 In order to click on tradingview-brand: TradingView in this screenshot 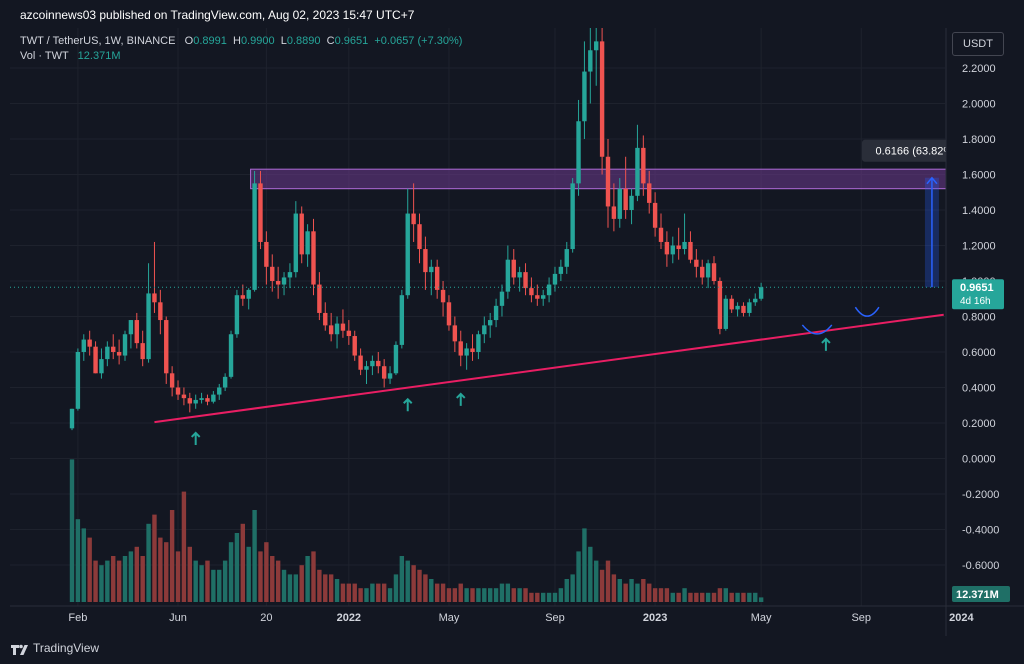, I will do `click(66, 648)`.